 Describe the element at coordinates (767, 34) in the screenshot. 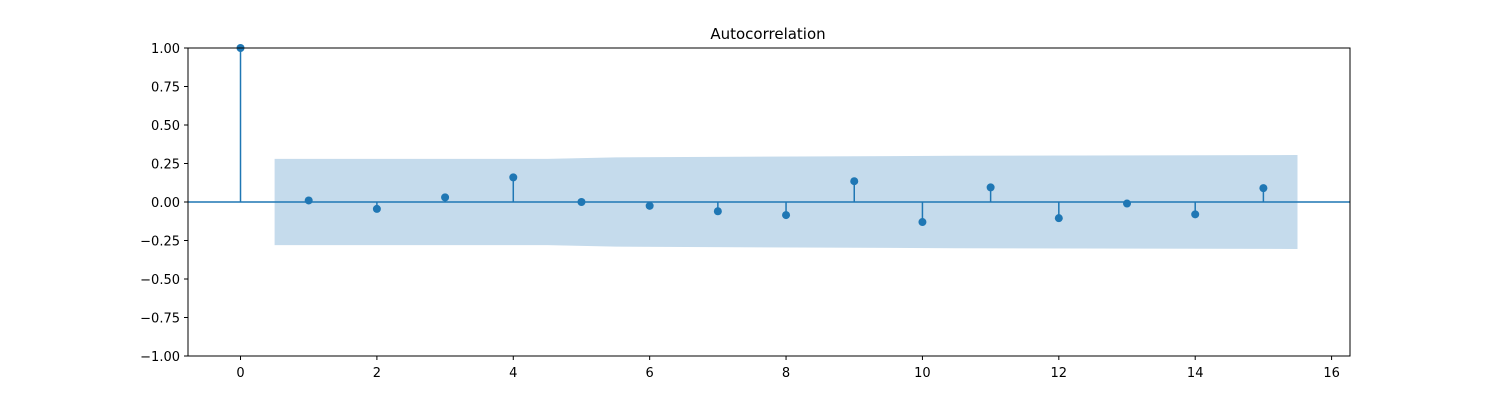

I see `chart-title: Autocorrelation` at that location.